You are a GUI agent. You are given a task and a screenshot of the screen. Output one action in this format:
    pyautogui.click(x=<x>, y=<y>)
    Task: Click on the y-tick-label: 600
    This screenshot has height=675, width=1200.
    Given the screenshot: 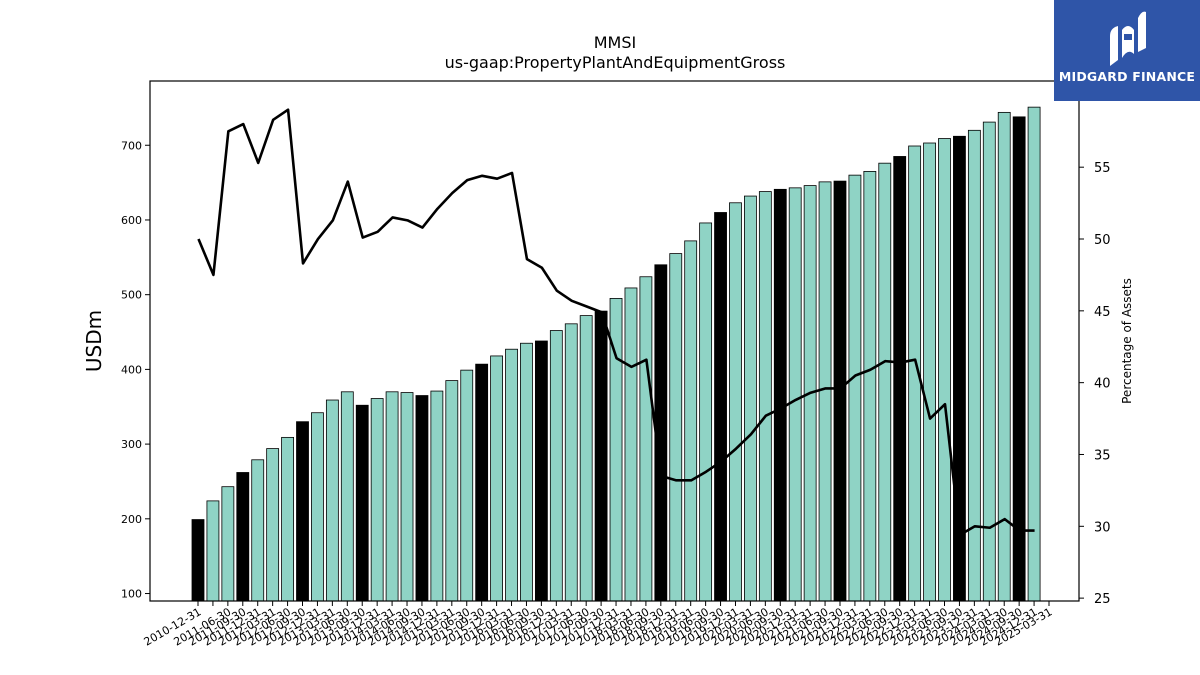 What is the action you would take?
    pyautogui.click(x=131, y=220)
    